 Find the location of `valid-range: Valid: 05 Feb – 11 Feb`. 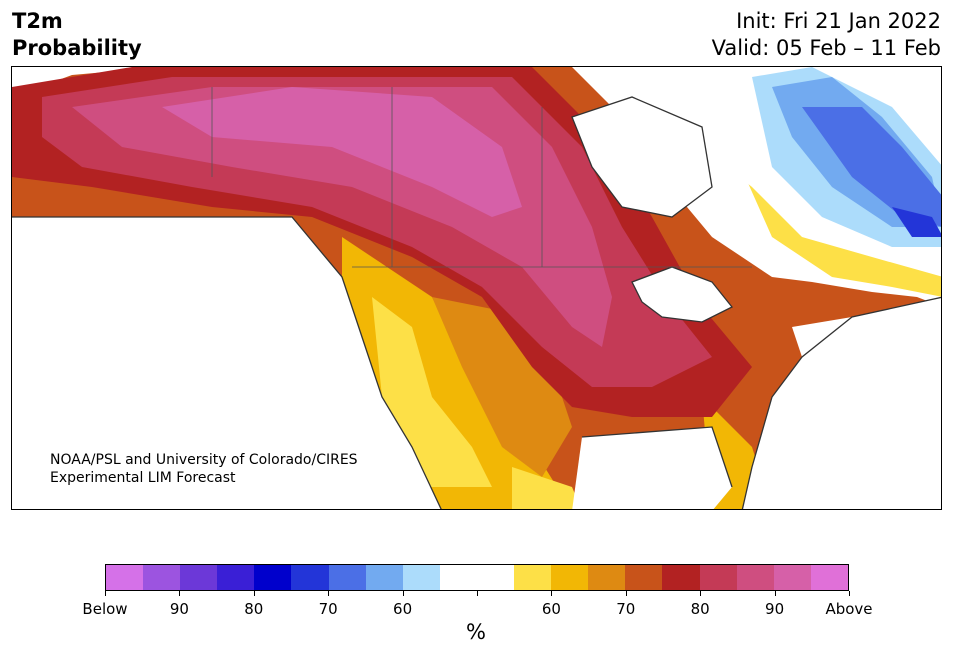

valid-range: Valid: 05 Feb – 11 Feb is located at coordinates (826, 48).